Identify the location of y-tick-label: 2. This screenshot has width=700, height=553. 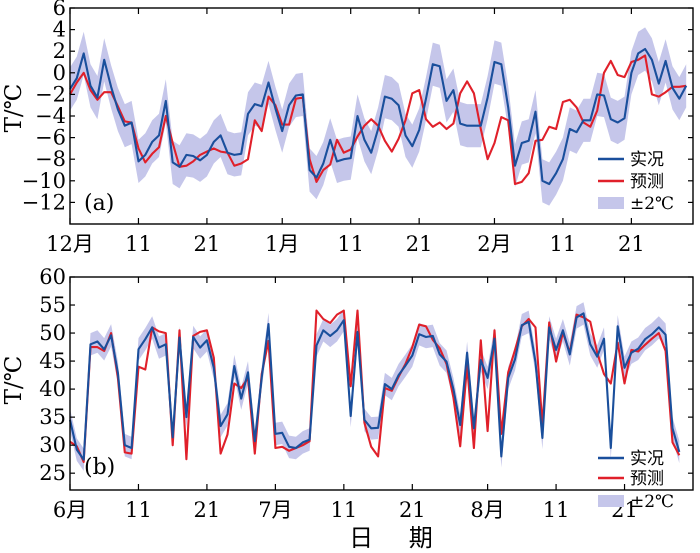
(59, 51).